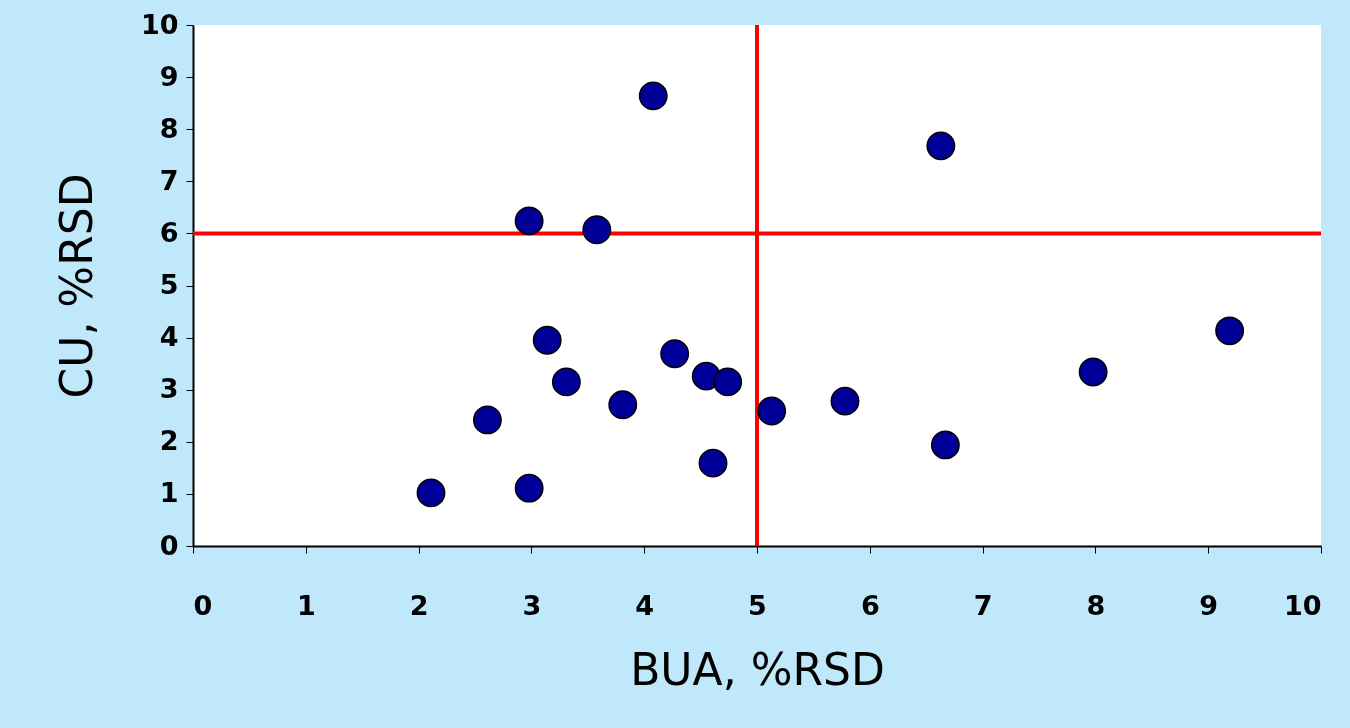 Image resolution: width=1350 pixels, height=728 pixels. Describe the element at coordinates (203, 605) in the screenshot. I see `x-tick-label: 0` at that location.